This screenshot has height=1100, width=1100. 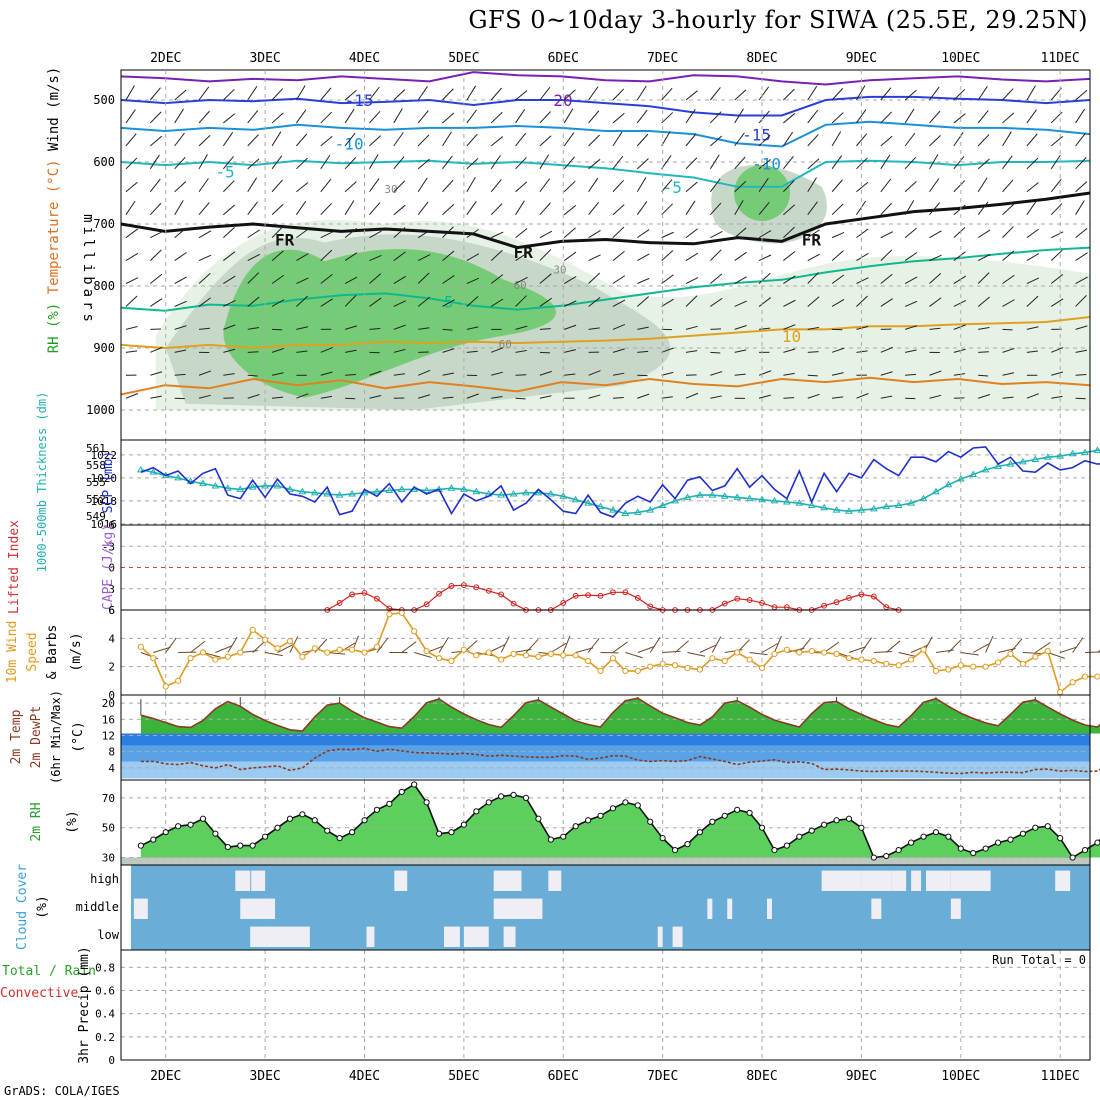 I want to click on contour-label: -5, so click(x=224, y=172).